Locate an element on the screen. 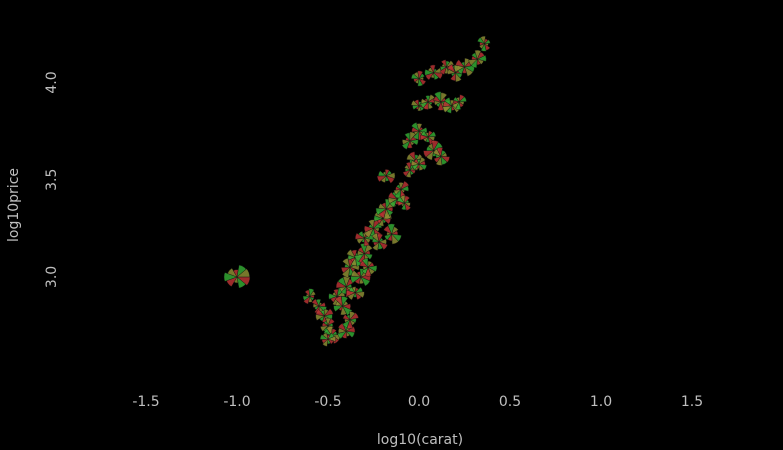 Image resolution: width=783 pixels, height=450 pixels. x-tick-label: 0.5 is located at coordinates (510, 402).